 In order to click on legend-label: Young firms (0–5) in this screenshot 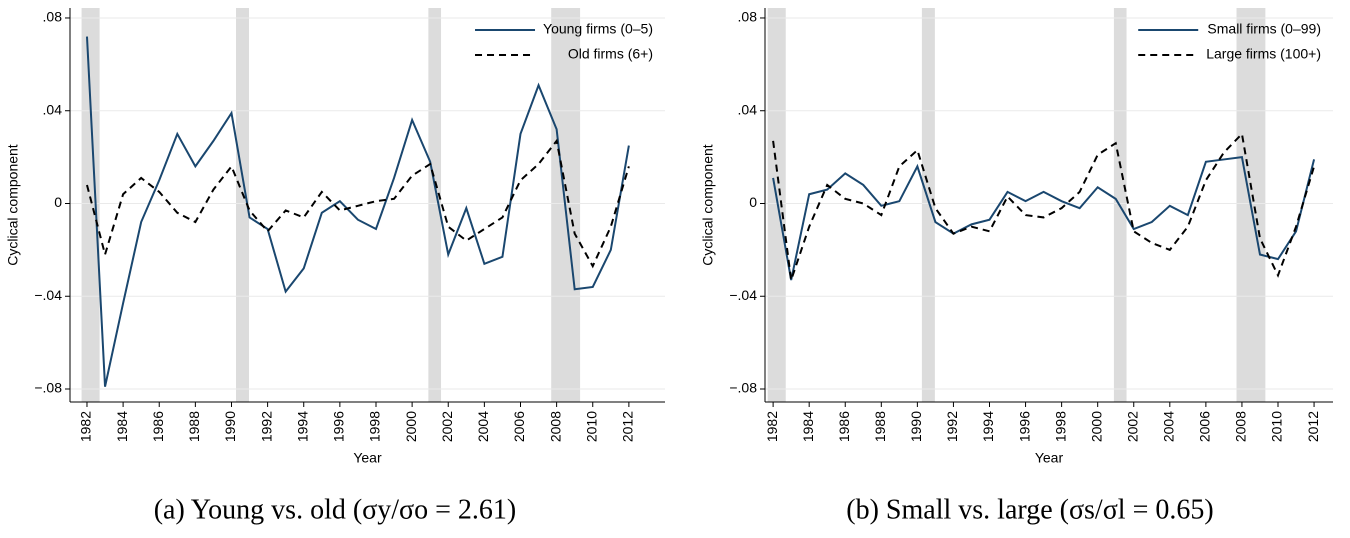, I will do `click(598, 29)`.